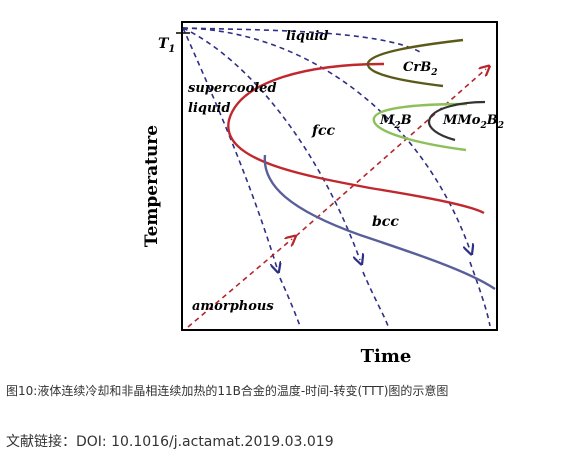  Describe the element at coordinates (386, 356) in the screenshot. I see `x-axis-label: Time` at that location.